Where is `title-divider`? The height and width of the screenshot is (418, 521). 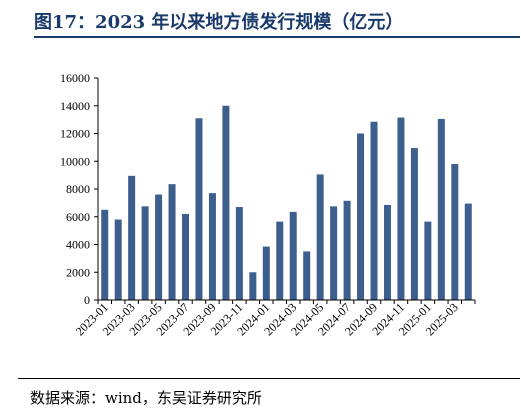 title-divider is located at coordinates (277, 37).